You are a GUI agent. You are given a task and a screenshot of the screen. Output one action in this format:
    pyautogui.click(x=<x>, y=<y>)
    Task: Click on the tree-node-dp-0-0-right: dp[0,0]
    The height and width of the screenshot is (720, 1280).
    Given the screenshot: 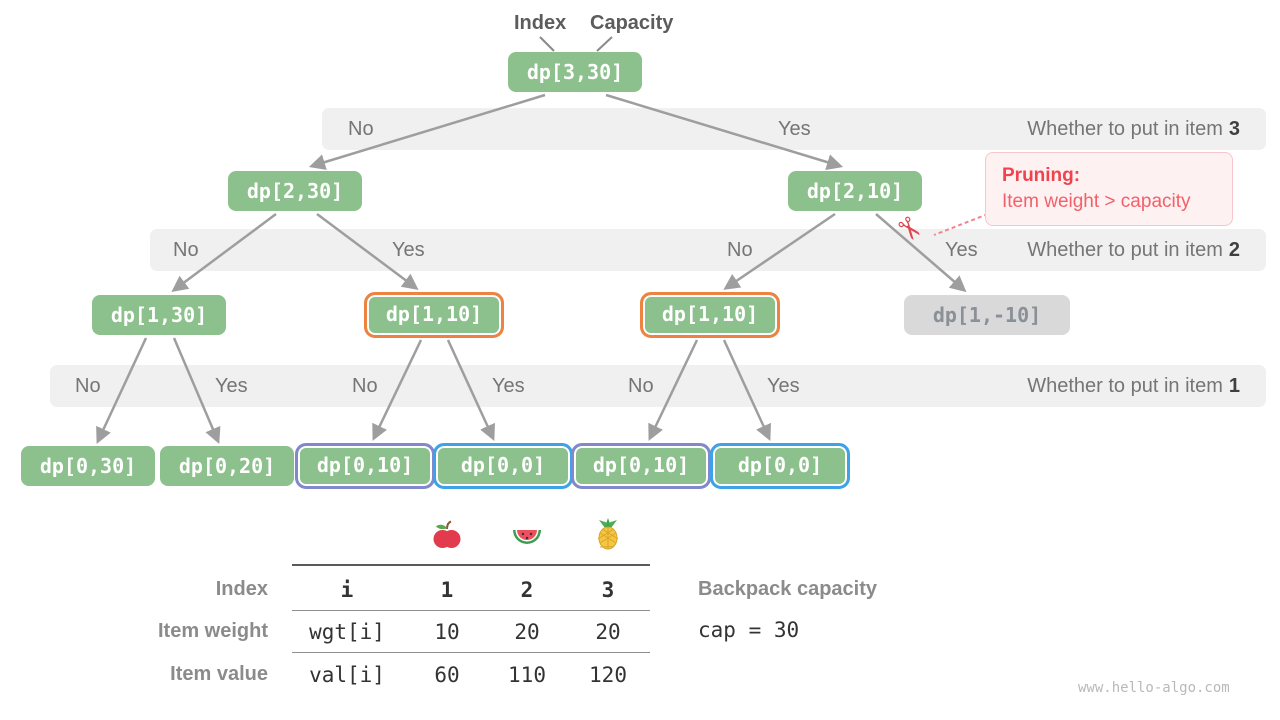 What is the action you would take?
    pyautogui.click(x=780, y=466)
    